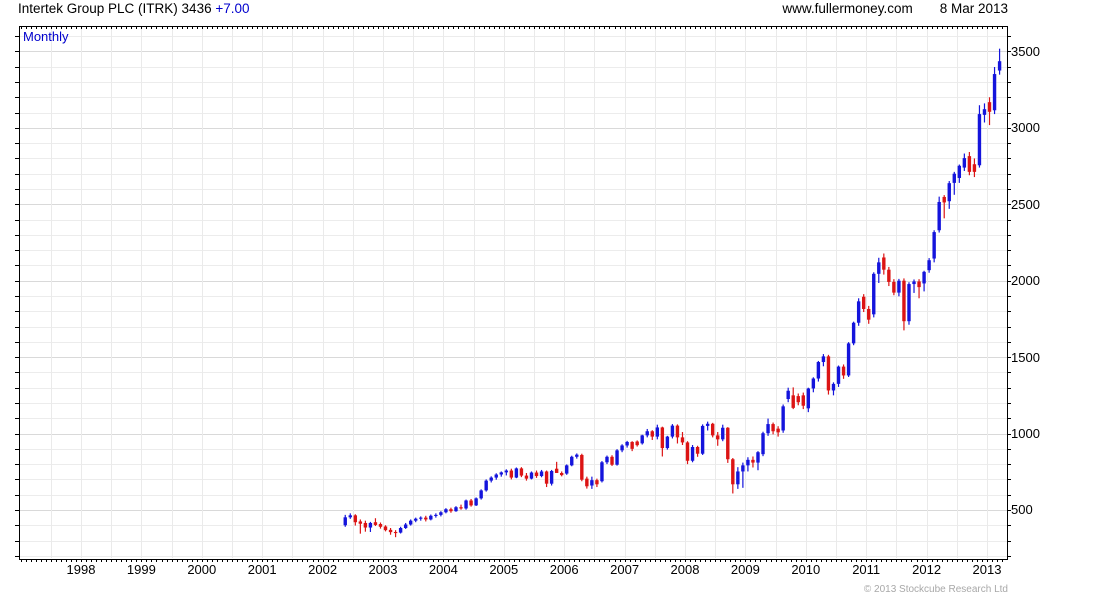 The width and height of the screenshot is (1100, 600). I want to click on x-axis-year-label: 2004, so click(443, 569).